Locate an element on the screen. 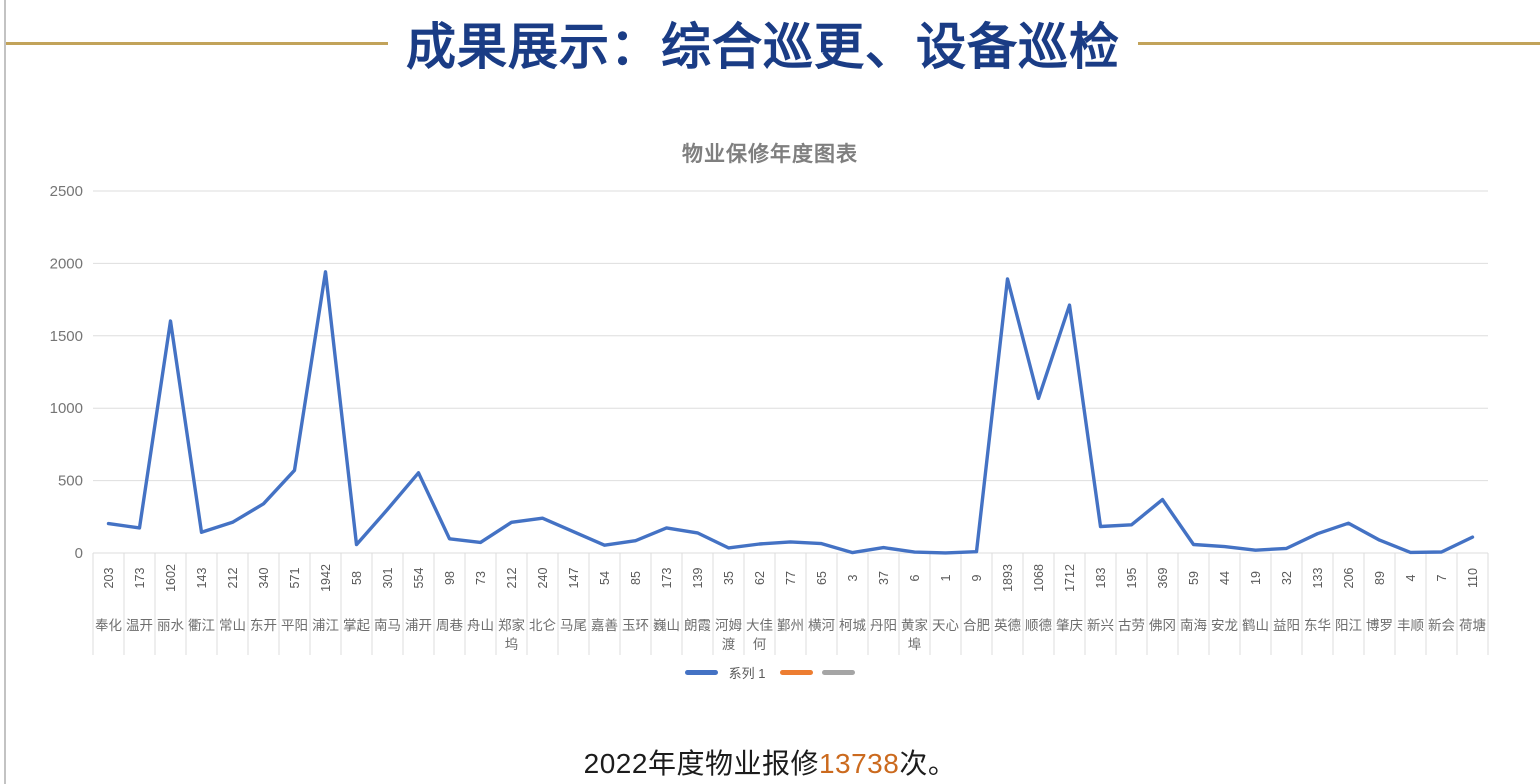 The width and height of the screenshot is (1540, 784). value-label: 37 is located at coordinates (884, 578).